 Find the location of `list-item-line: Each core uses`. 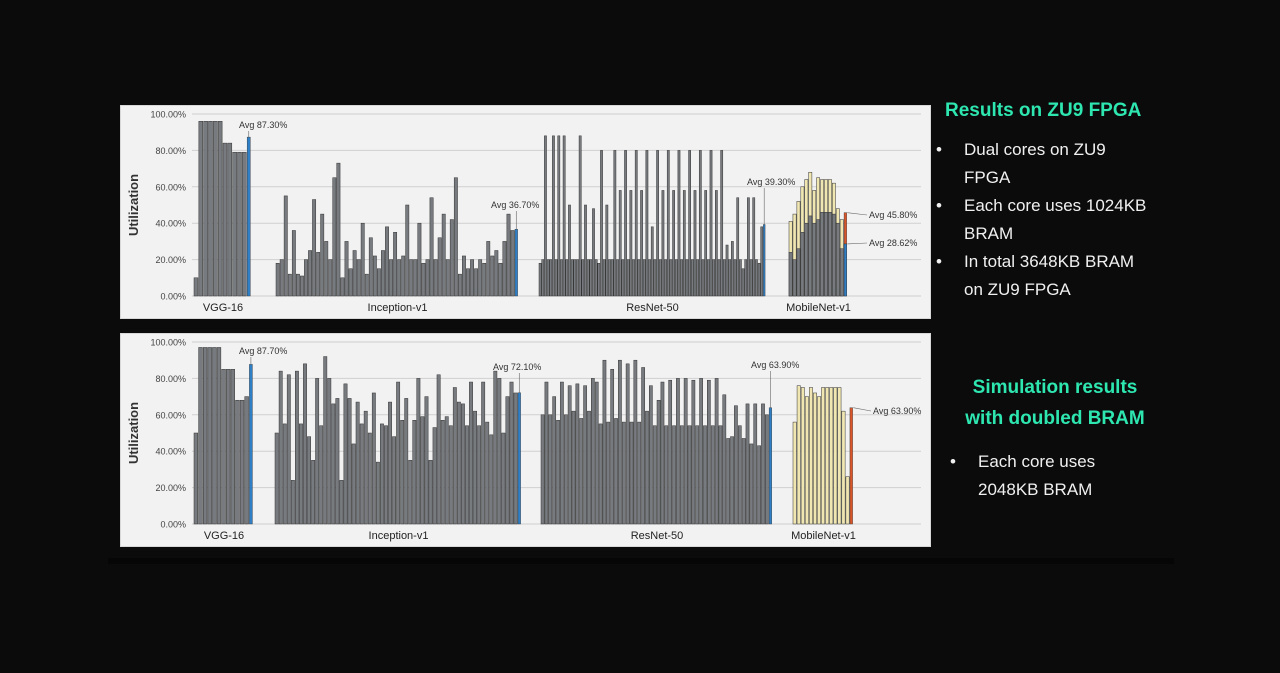

list-item-line: Each core uses is located at coordinates (1037, 461).